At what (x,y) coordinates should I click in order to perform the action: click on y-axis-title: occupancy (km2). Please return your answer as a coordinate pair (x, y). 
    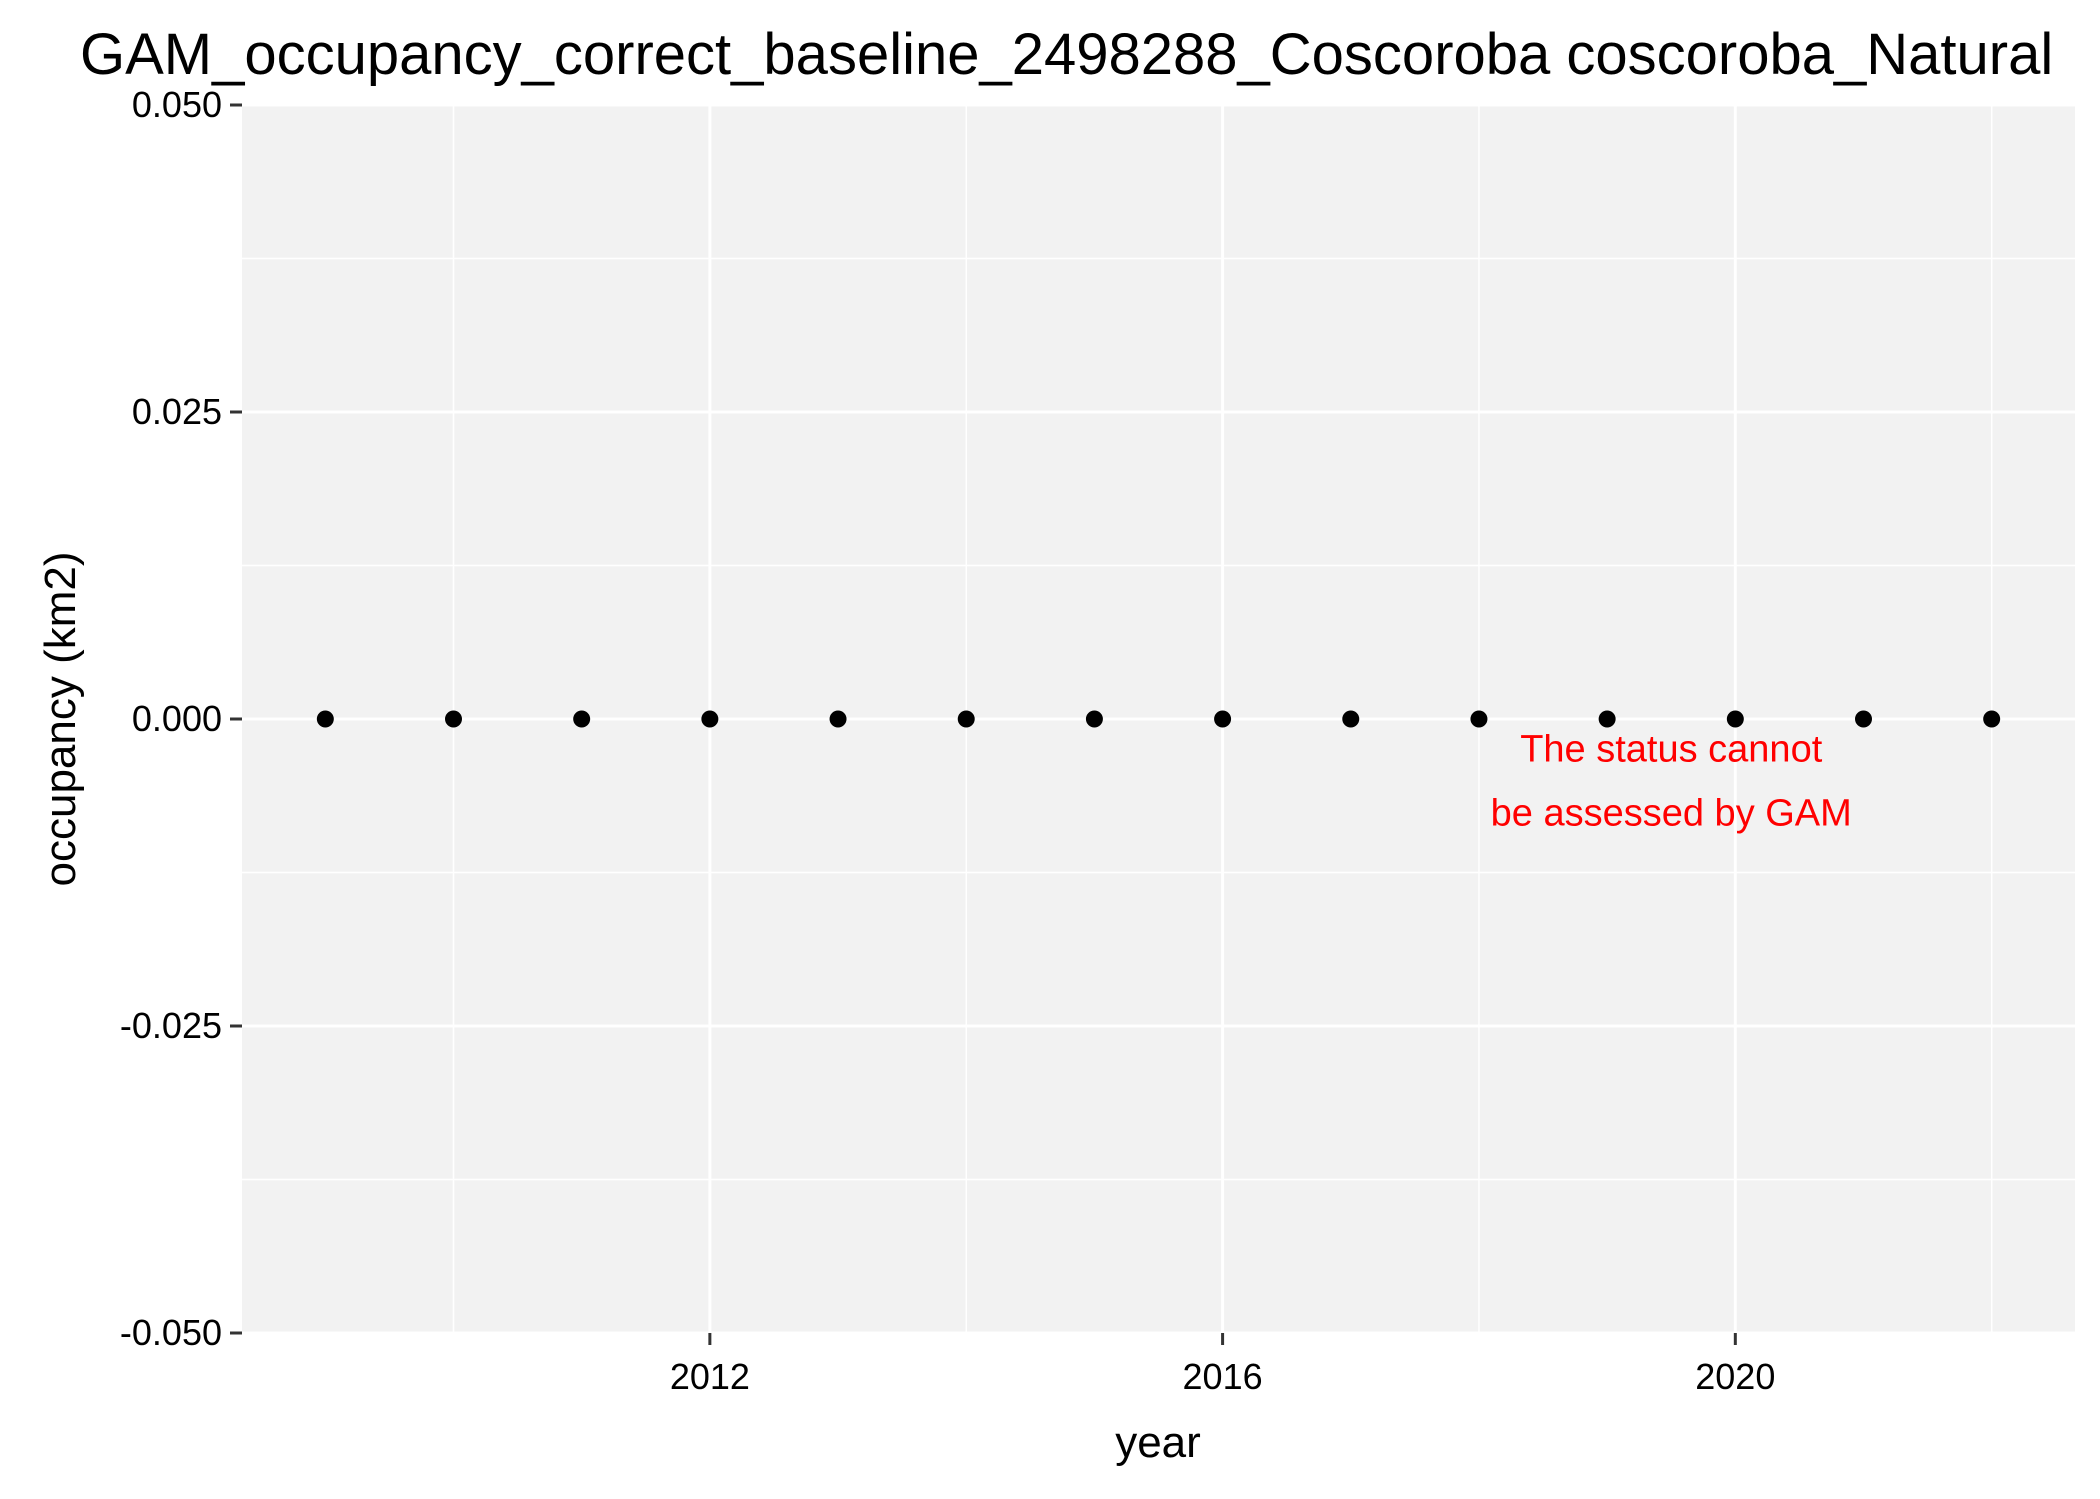
    Looking at the image, I should click on (60, 718).